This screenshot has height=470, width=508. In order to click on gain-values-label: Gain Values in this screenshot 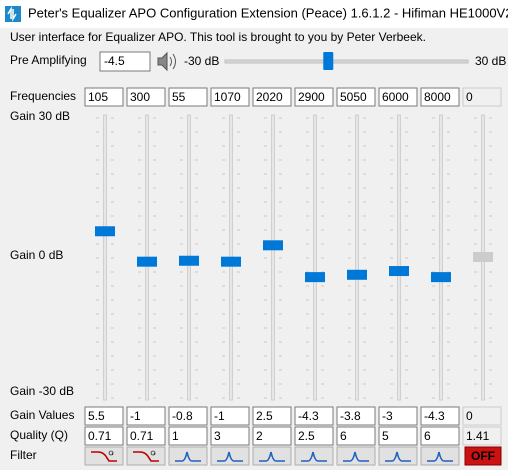, I will do `click(42, 415)`.